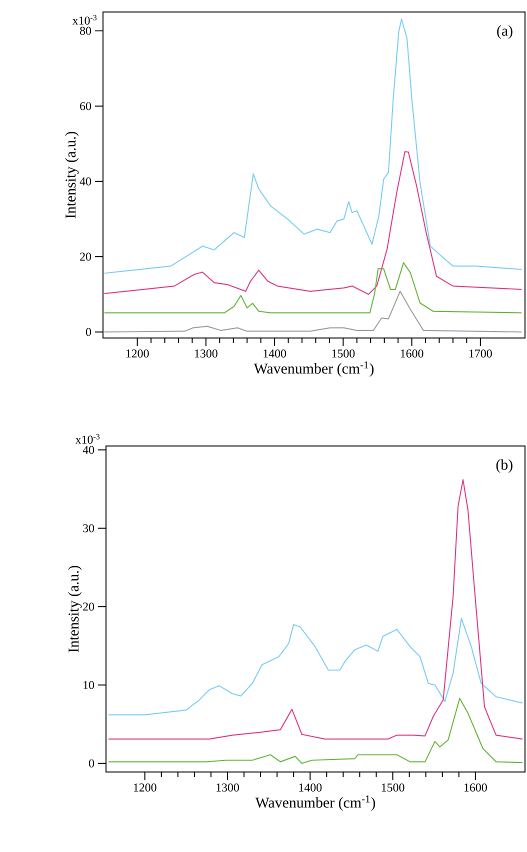 The height and width of the screenshot is (852, 527). What do you see at coordinates (504, 32) in the screenshot?
I see `annotation: (a)` at bounding box center [504, 32].